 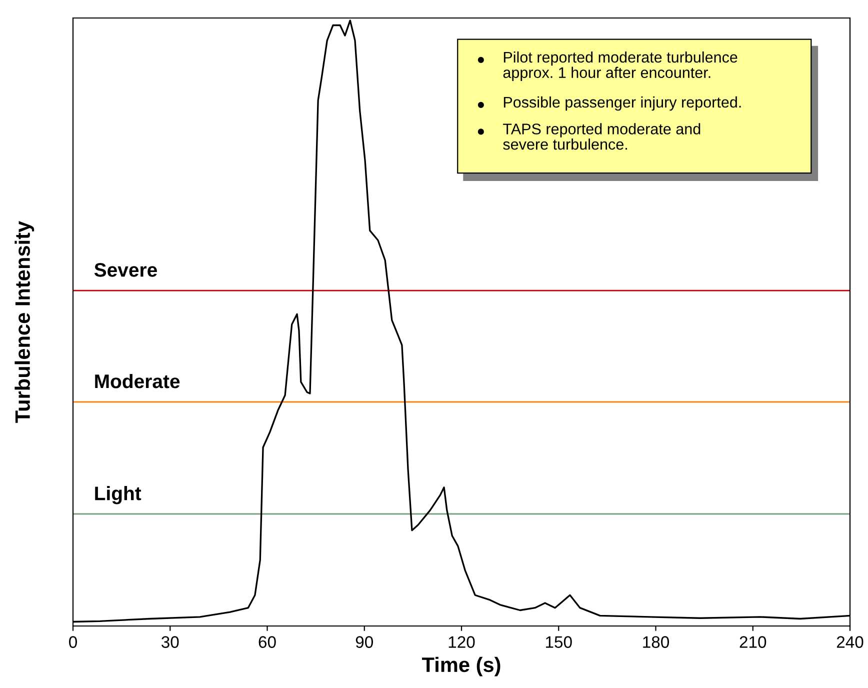 What do you see at coordinates (461, 666) in the screenshot?
I see `x-axis-title: Time (s)` at bounding box center [461, 666].